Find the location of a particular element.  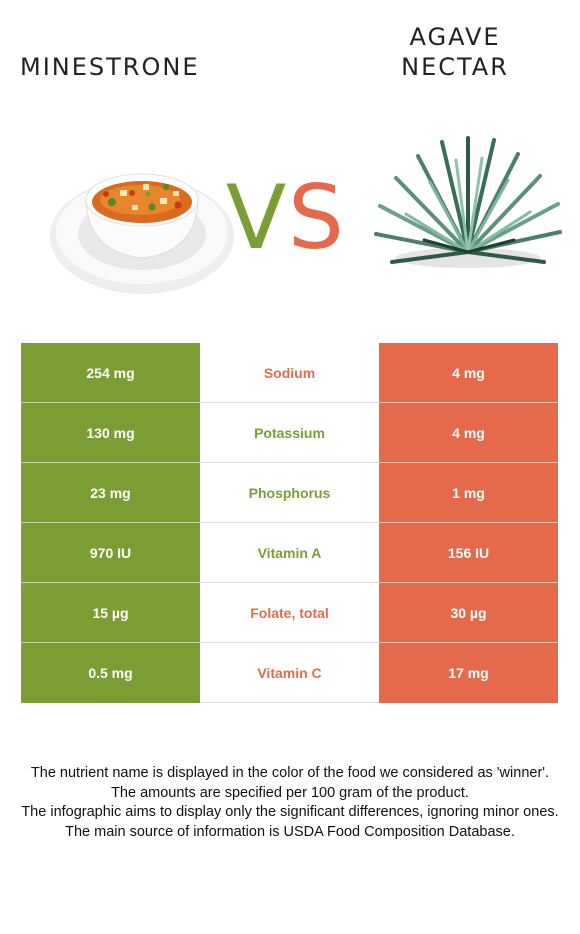

nutrient-name: Vitamin C is located at coordinates (289, 673).